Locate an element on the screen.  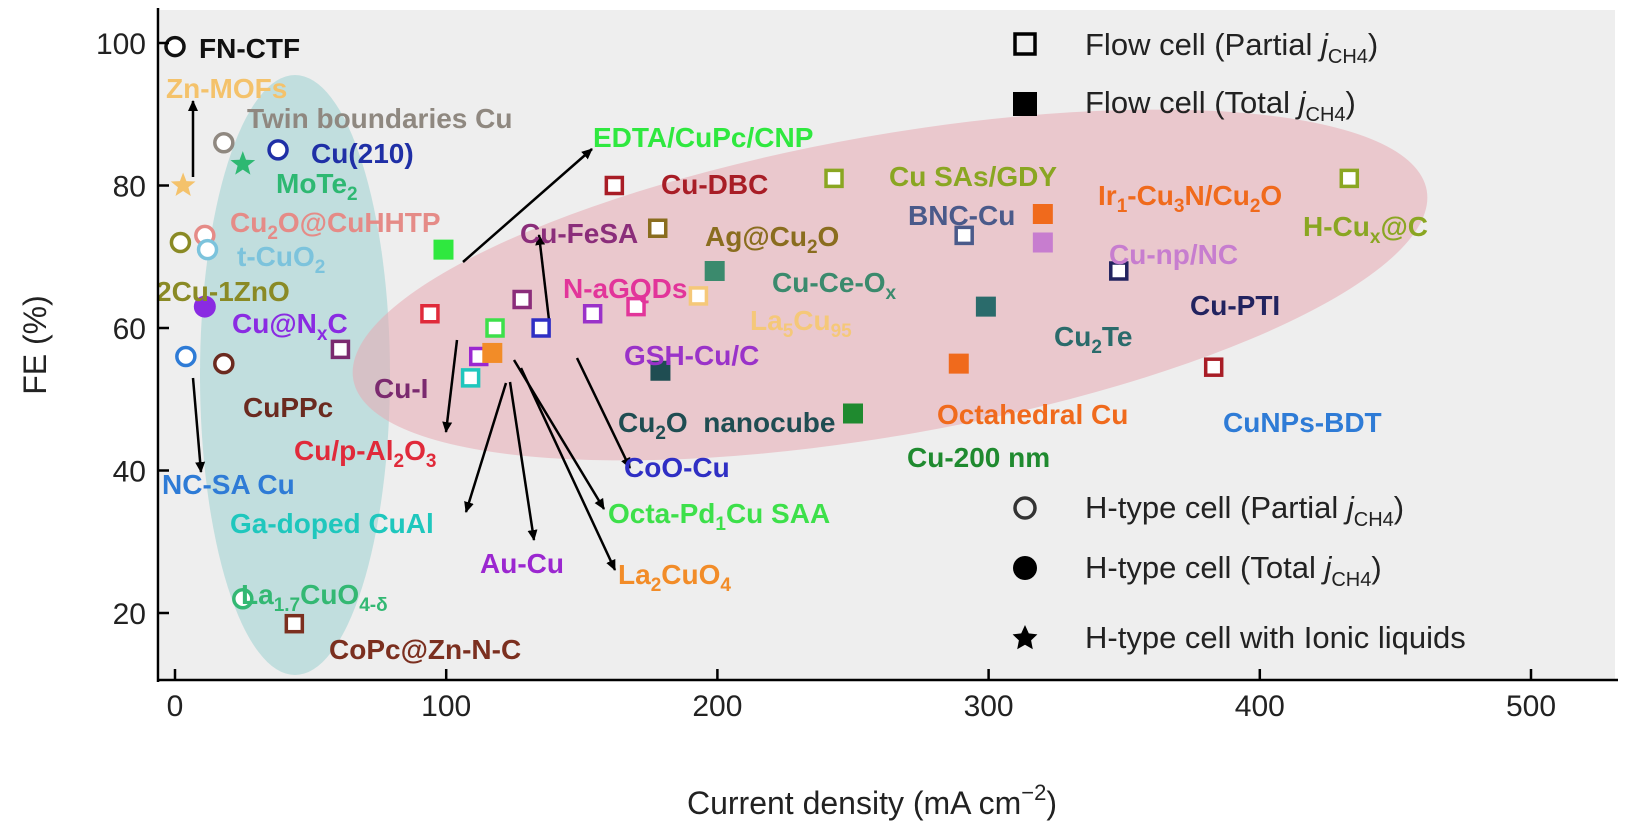
point-2cu-1zno is located at coordinates (180, 242).